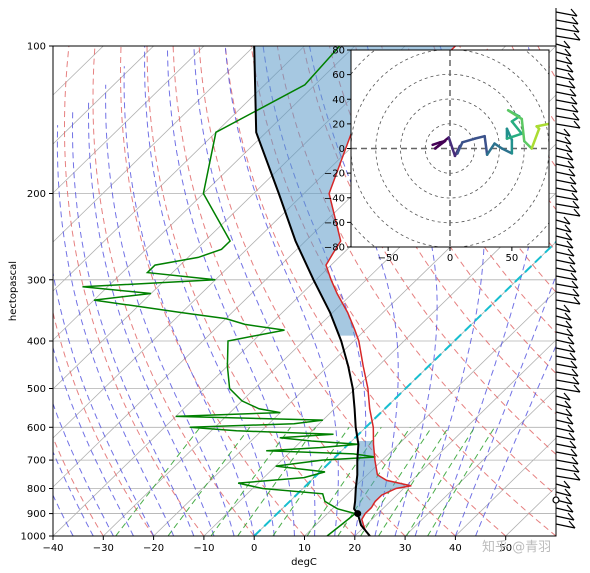 Image resolution: width=590 pixels, height=573 pixels. I want to click on y-tick-label: 400, so click(36, 342).